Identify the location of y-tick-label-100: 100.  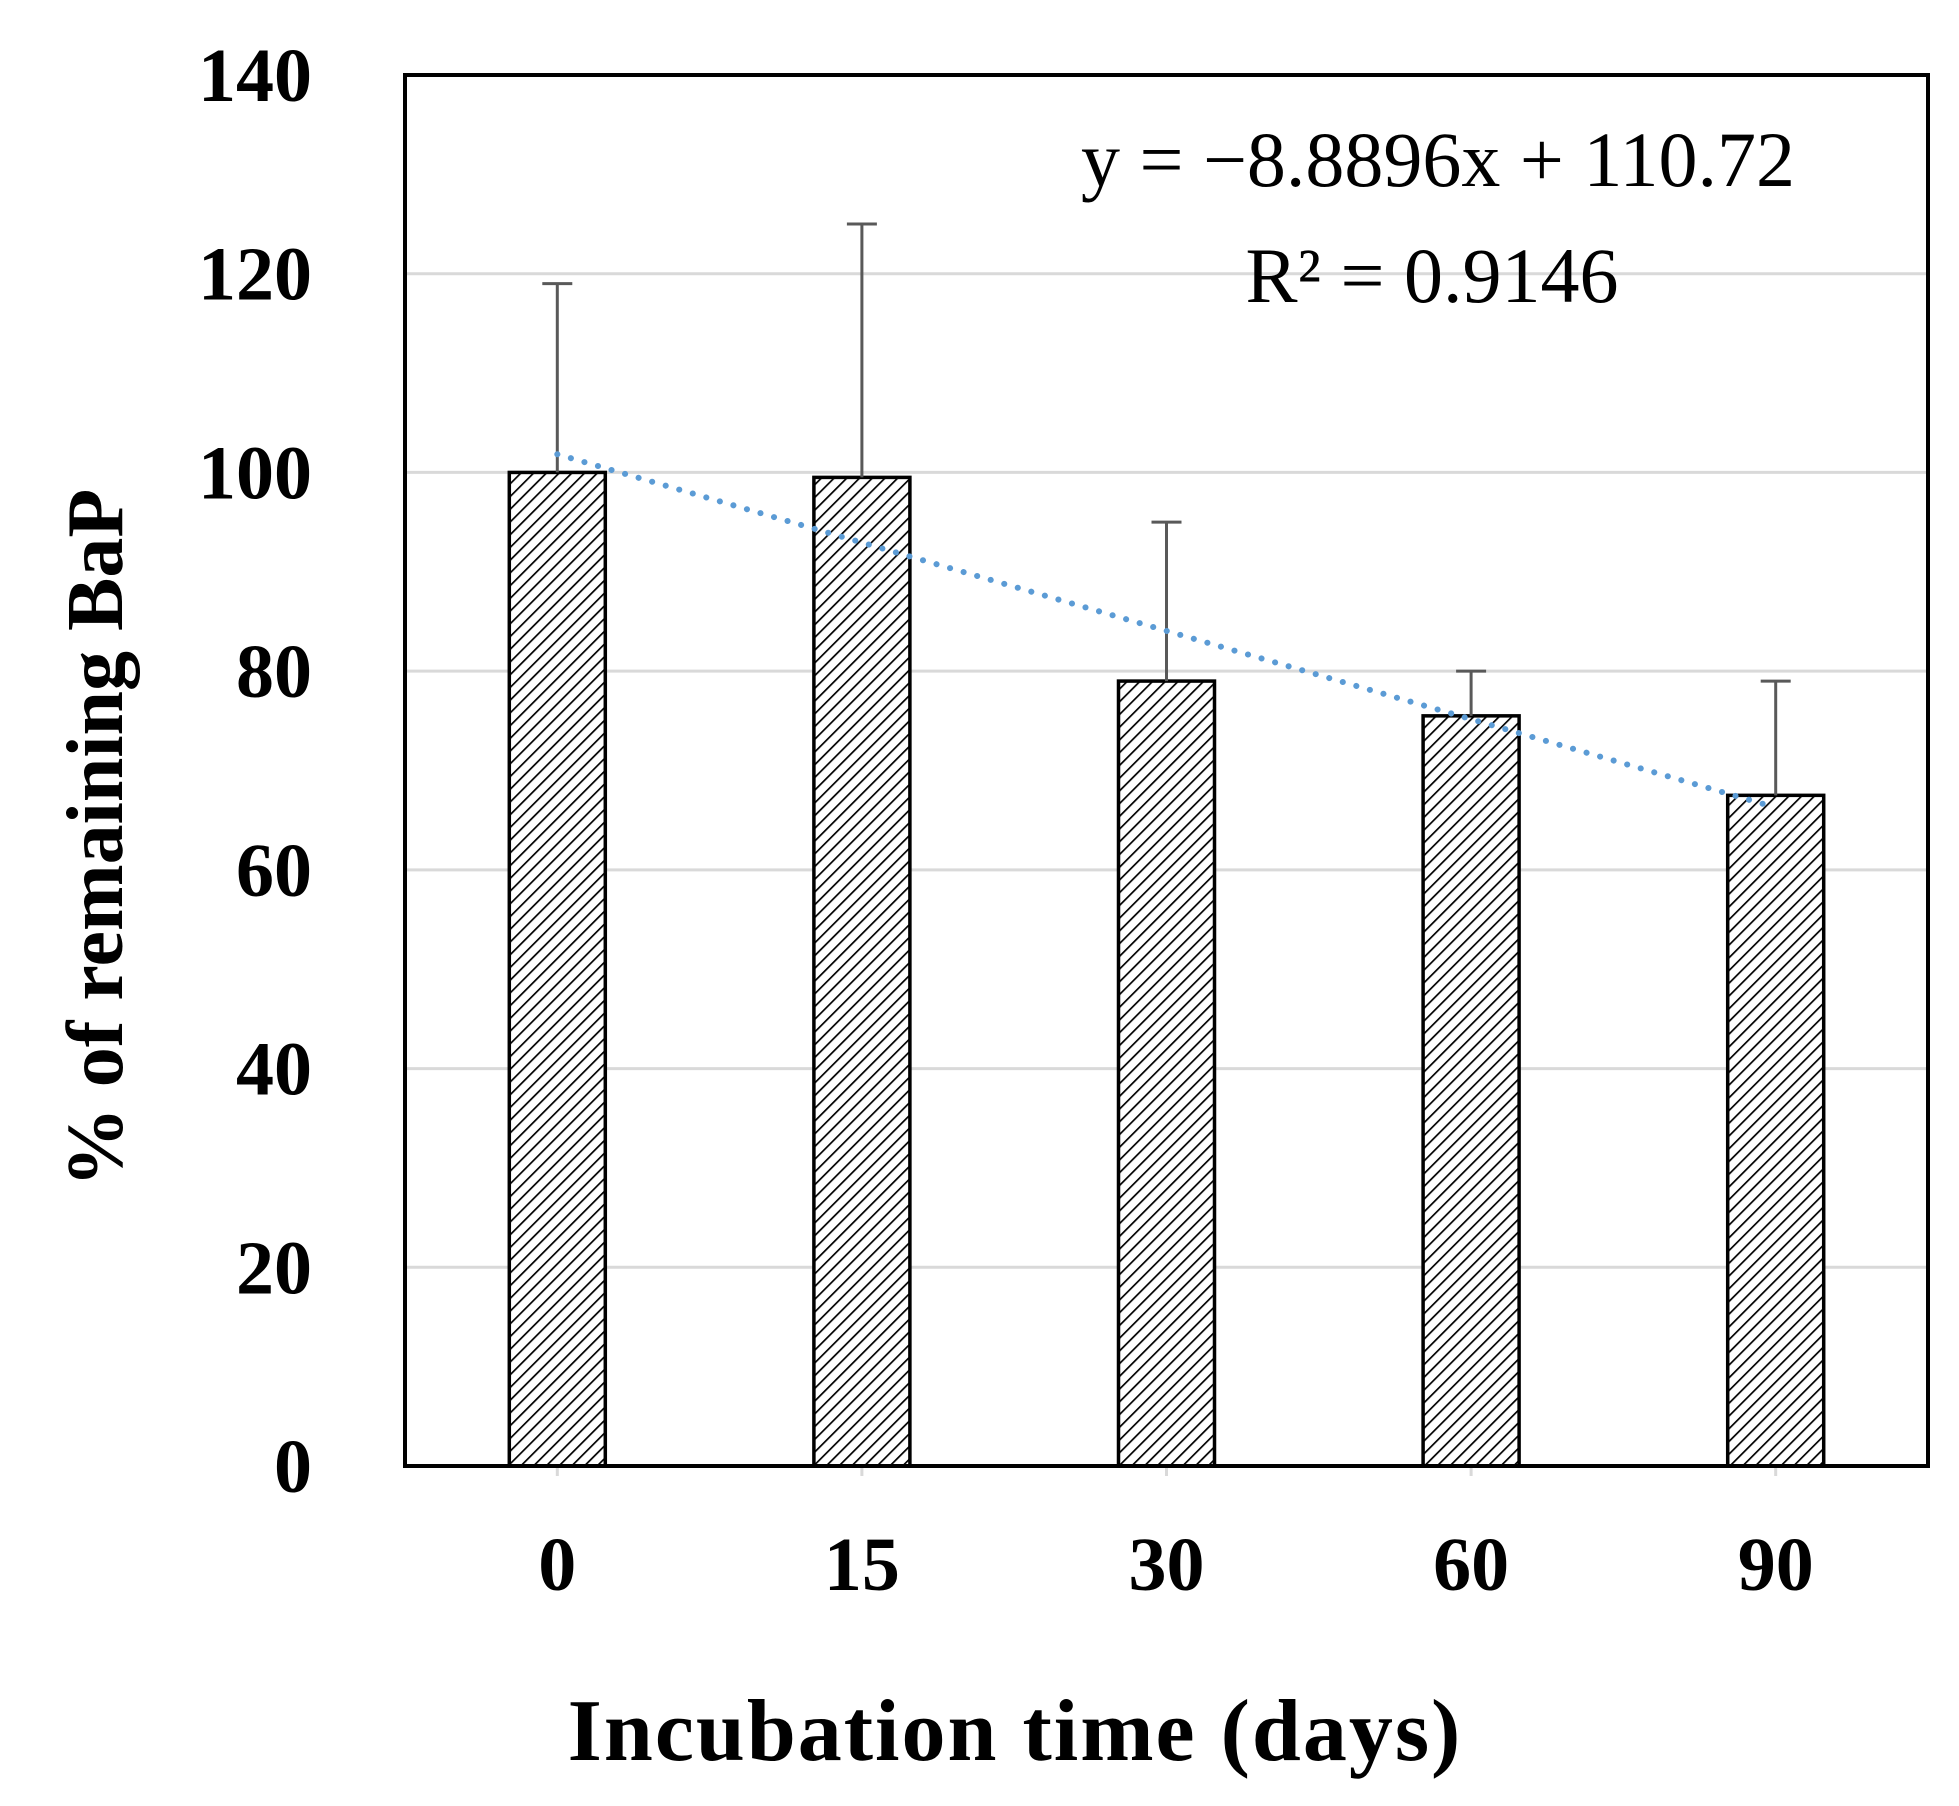
(255, 473).